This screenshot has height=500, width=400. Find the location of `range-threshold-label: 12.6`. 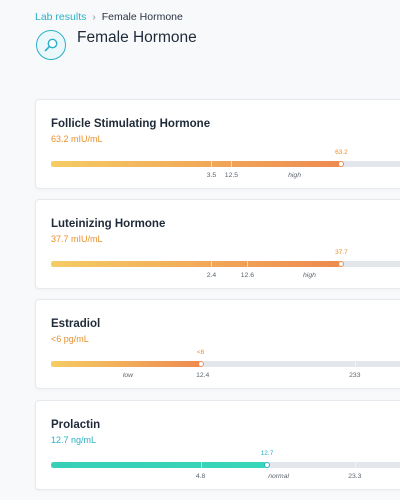

range-threshold-label: 12.6 is located at coordinates (247, 275).